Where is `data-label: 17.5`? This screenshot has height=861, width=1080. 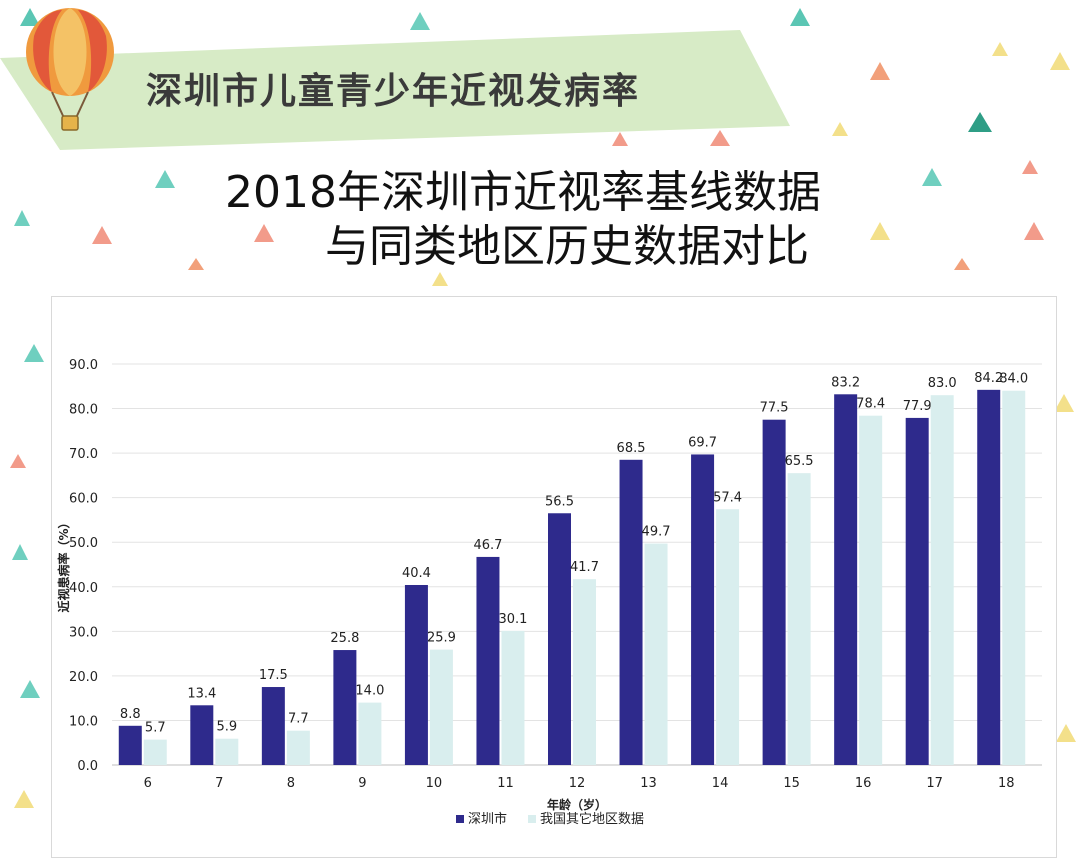
data-label: 17.5 is located at coordinates (273, 675).